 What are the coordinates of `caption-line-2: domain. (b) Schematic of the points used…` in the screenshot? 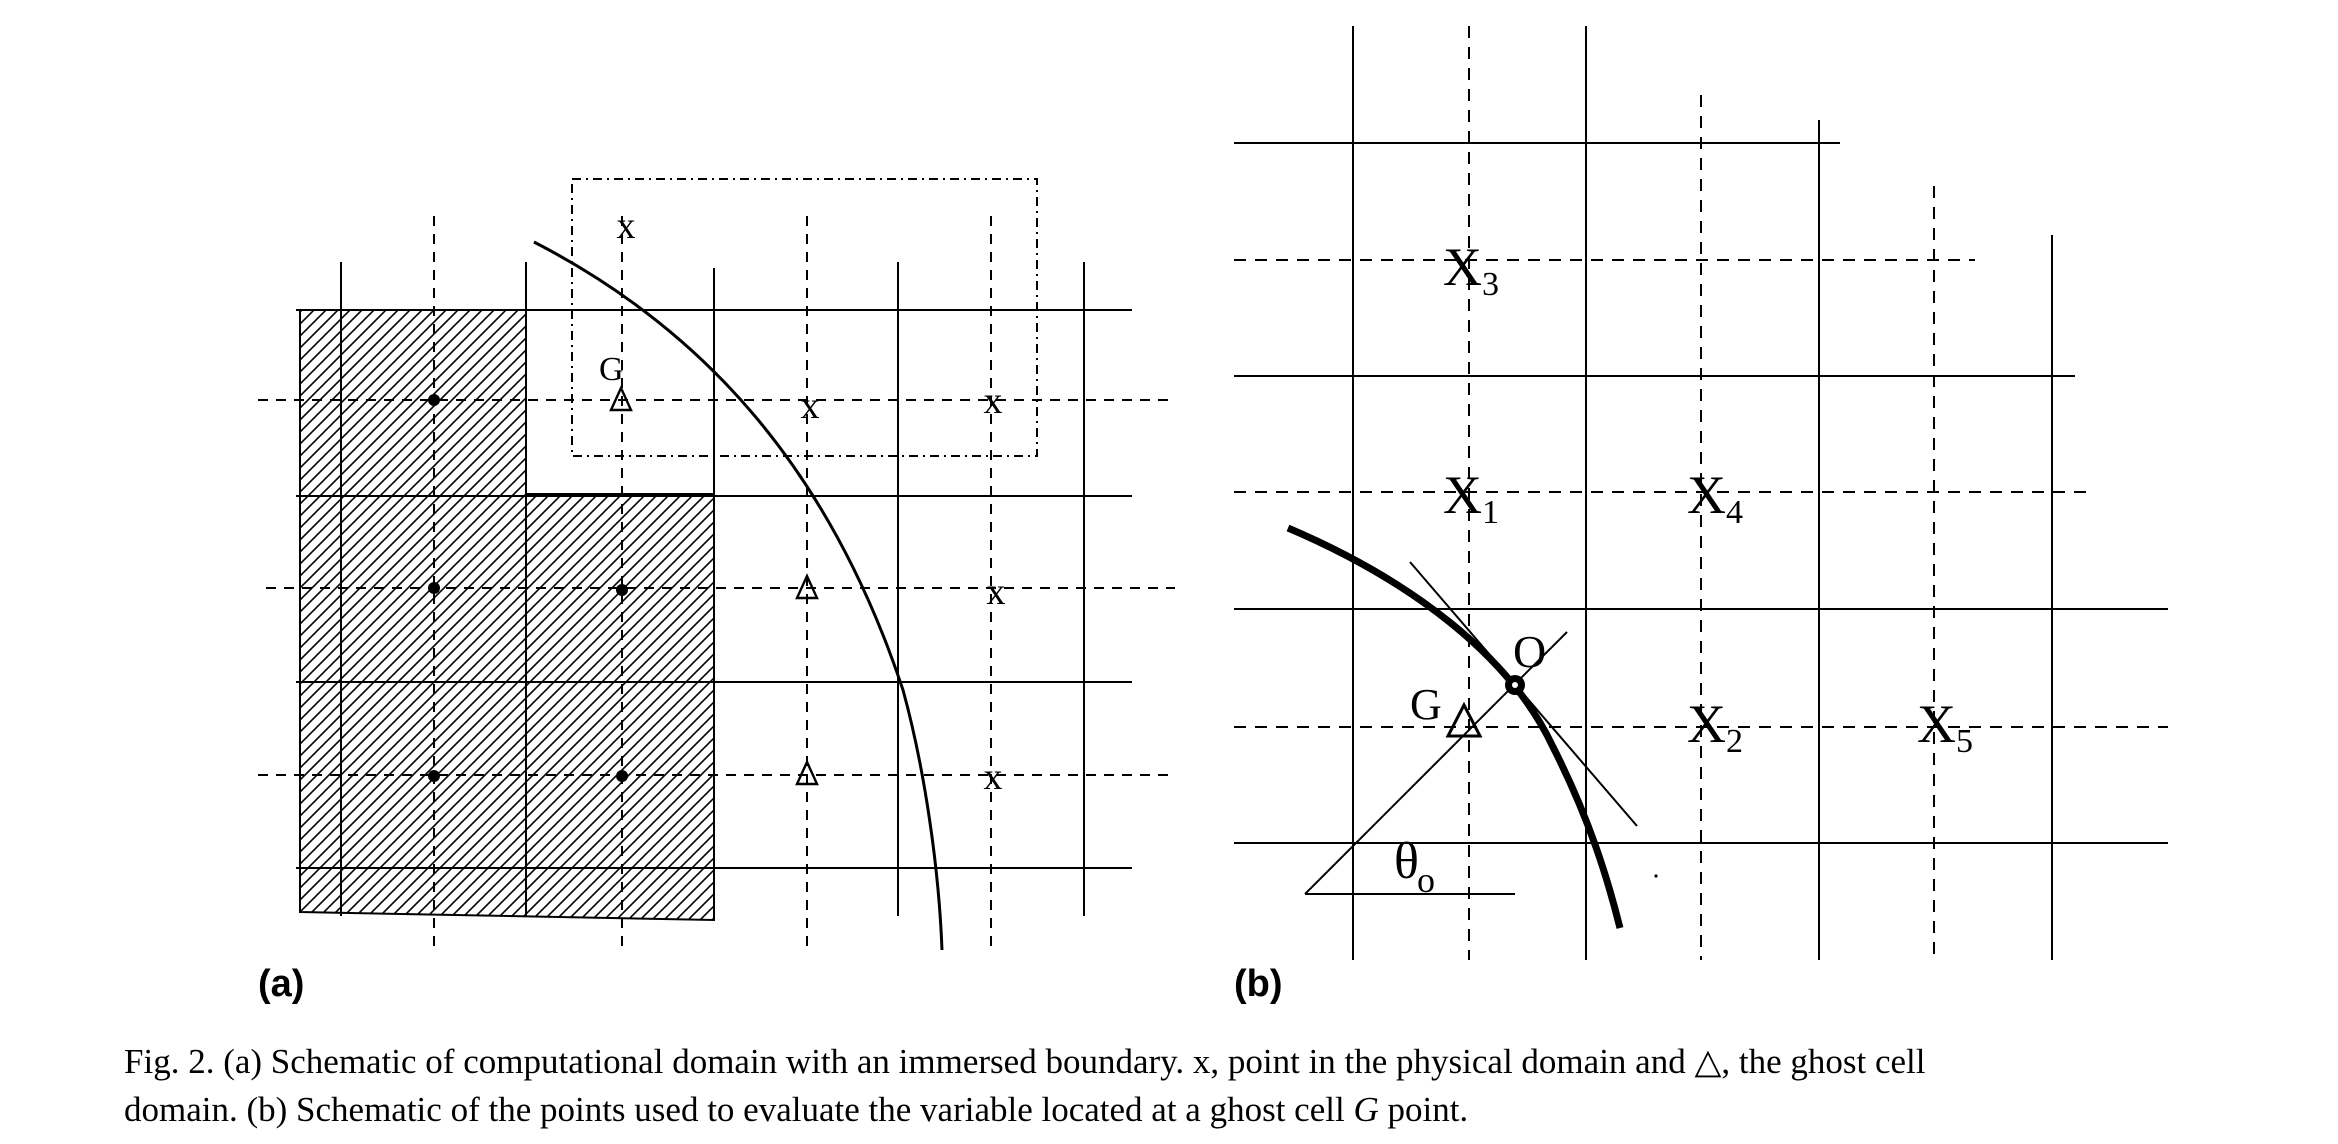 It's located at (1224, 1110).